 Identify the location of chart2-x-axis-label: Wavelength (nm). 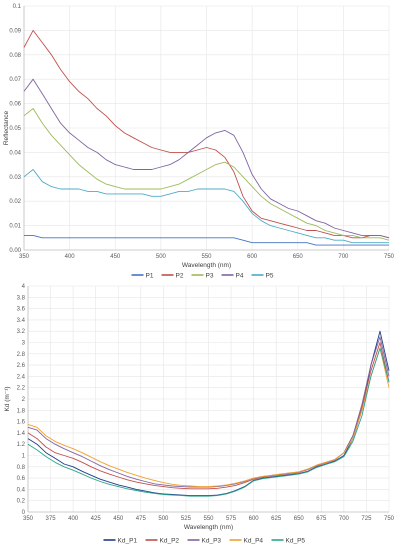
(208, 527).